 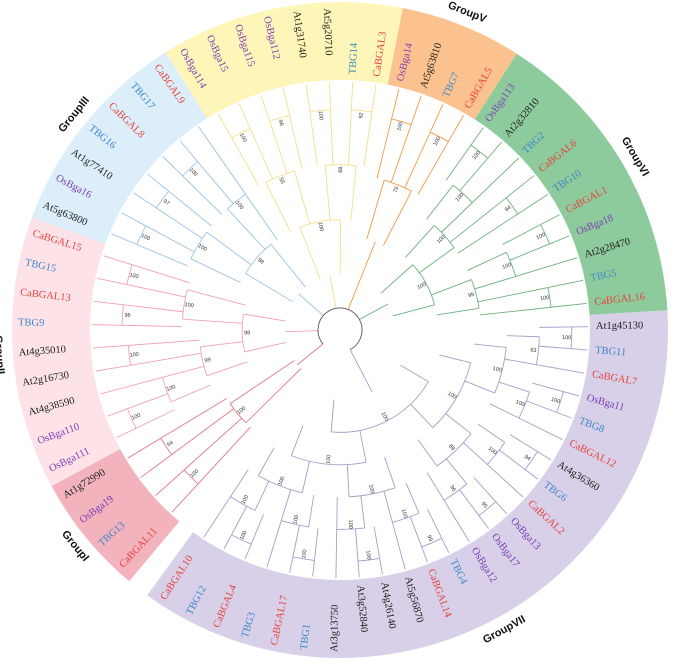 What do you see at coordinates (42, 351) in the screenshot?
I see `leaf-label: At4g35010` at bounding box center [42, 351].